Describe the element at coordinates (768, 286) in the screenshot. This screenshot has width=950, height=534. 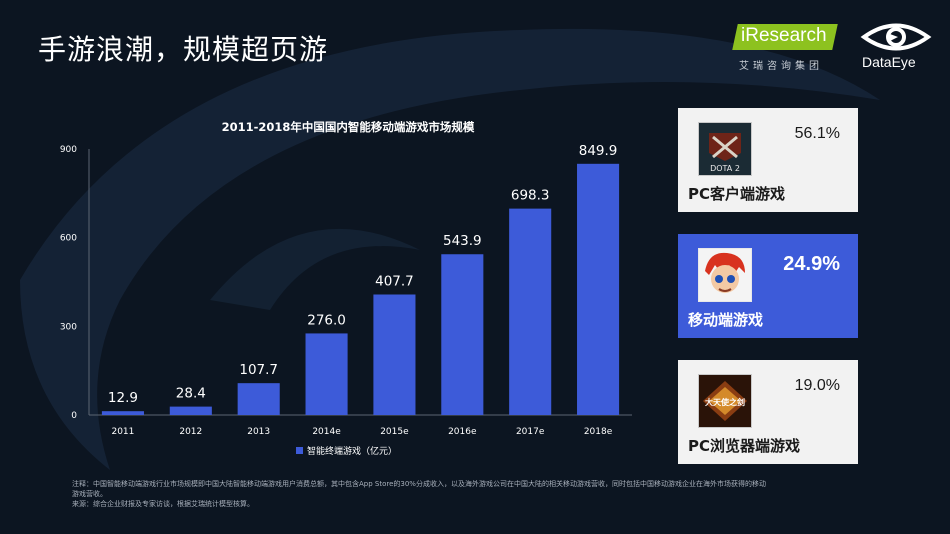
I see `card-mobile-games: 24.9% 移动端游戏` at that location.